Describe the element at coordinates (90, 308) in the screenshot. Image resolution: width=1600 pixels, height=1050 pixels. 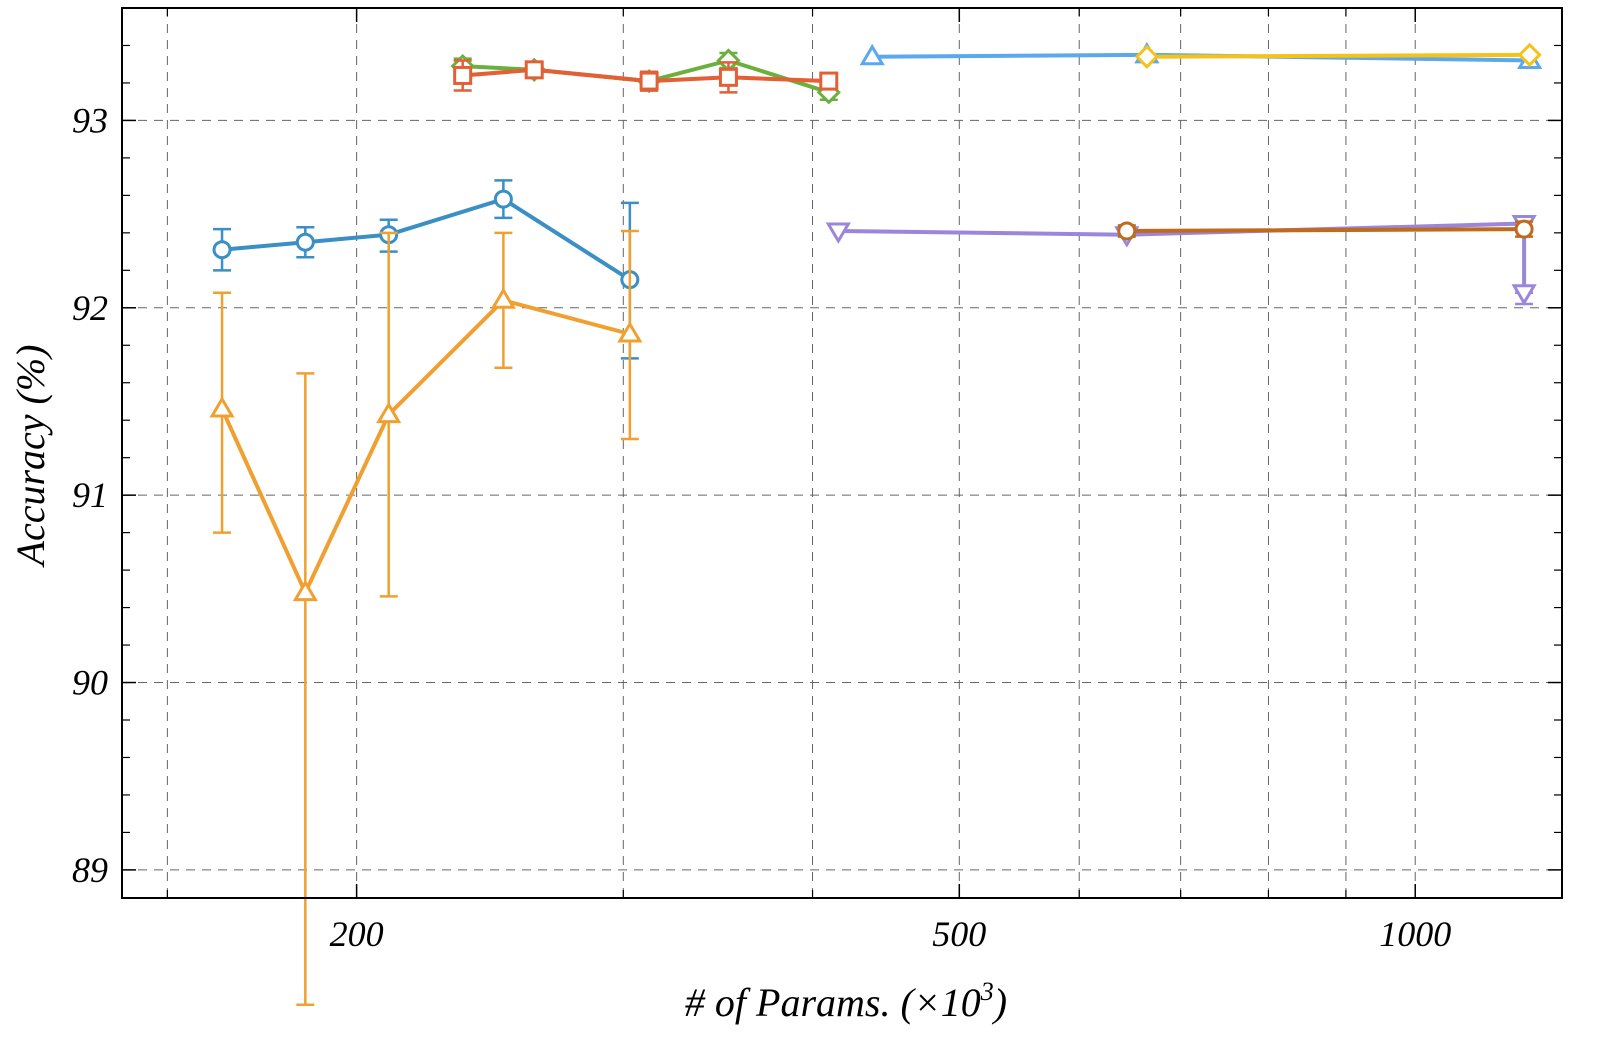
I see `y-tick-label: 92` at that location.